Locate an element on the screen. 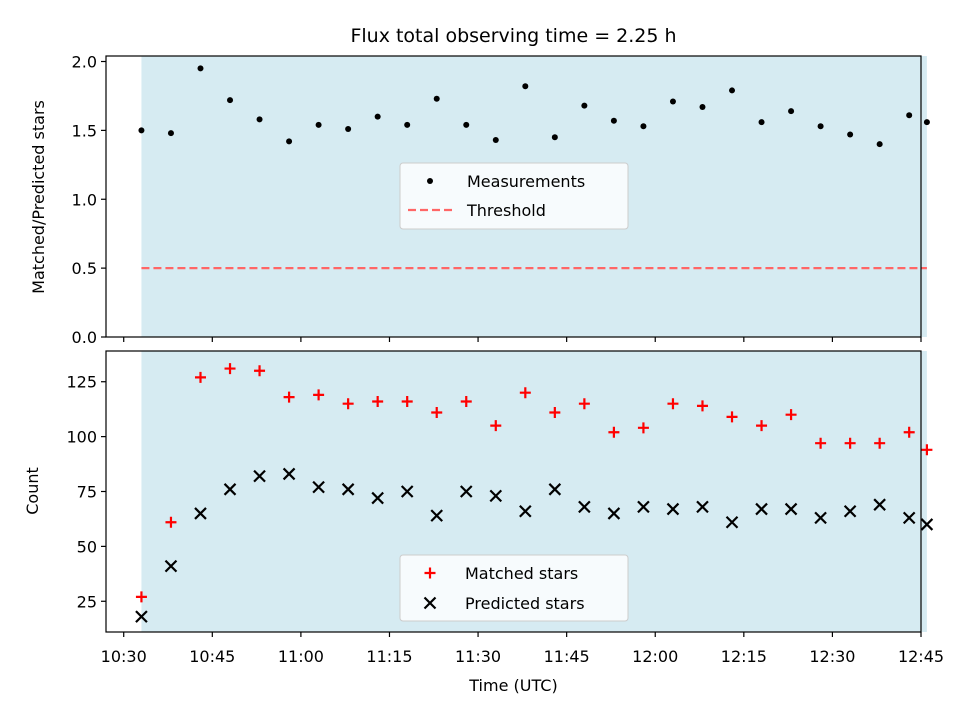 Image resolution: width=960 pixels, height=720 pixels. x-tick-label: 12:30 is located at coordinates (832, 656).